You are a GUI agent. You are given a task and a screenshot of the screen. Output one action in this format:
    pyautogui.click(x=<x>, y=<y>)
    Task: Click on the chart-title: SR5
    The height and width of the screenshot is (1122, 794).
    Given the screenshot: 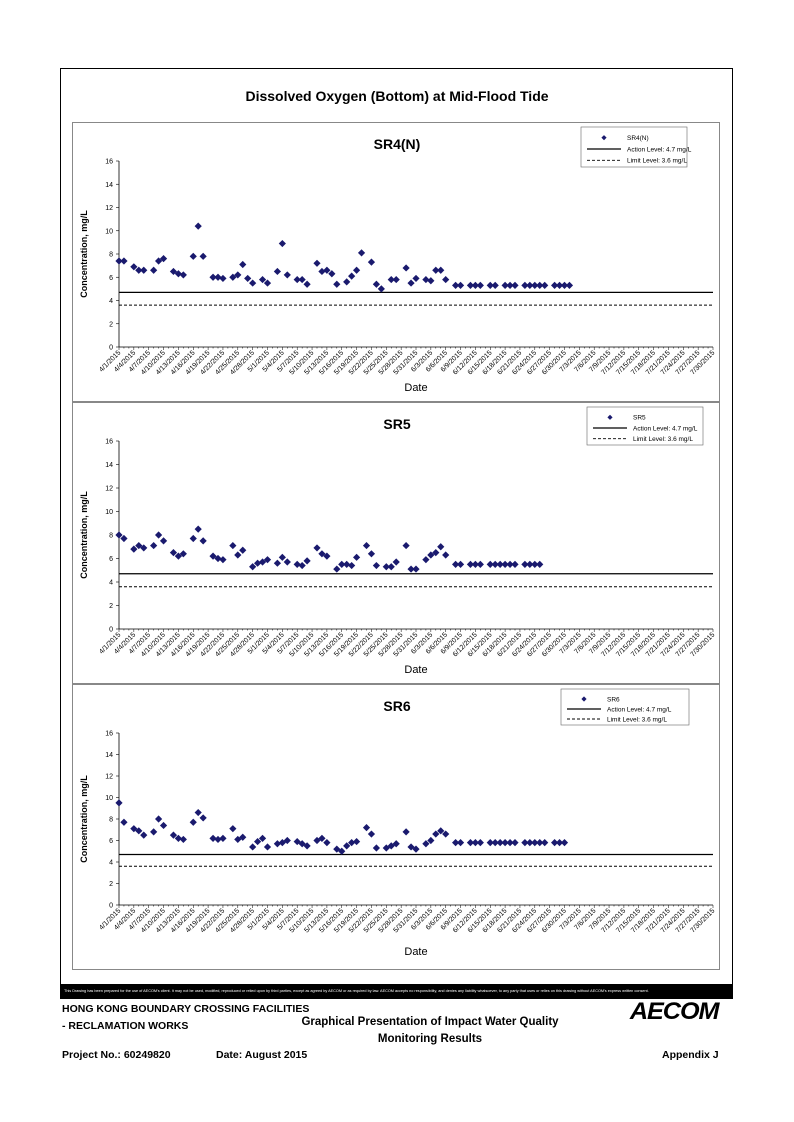 What is the action you would take?
    pyautogui.click(x=396, y=424)
    